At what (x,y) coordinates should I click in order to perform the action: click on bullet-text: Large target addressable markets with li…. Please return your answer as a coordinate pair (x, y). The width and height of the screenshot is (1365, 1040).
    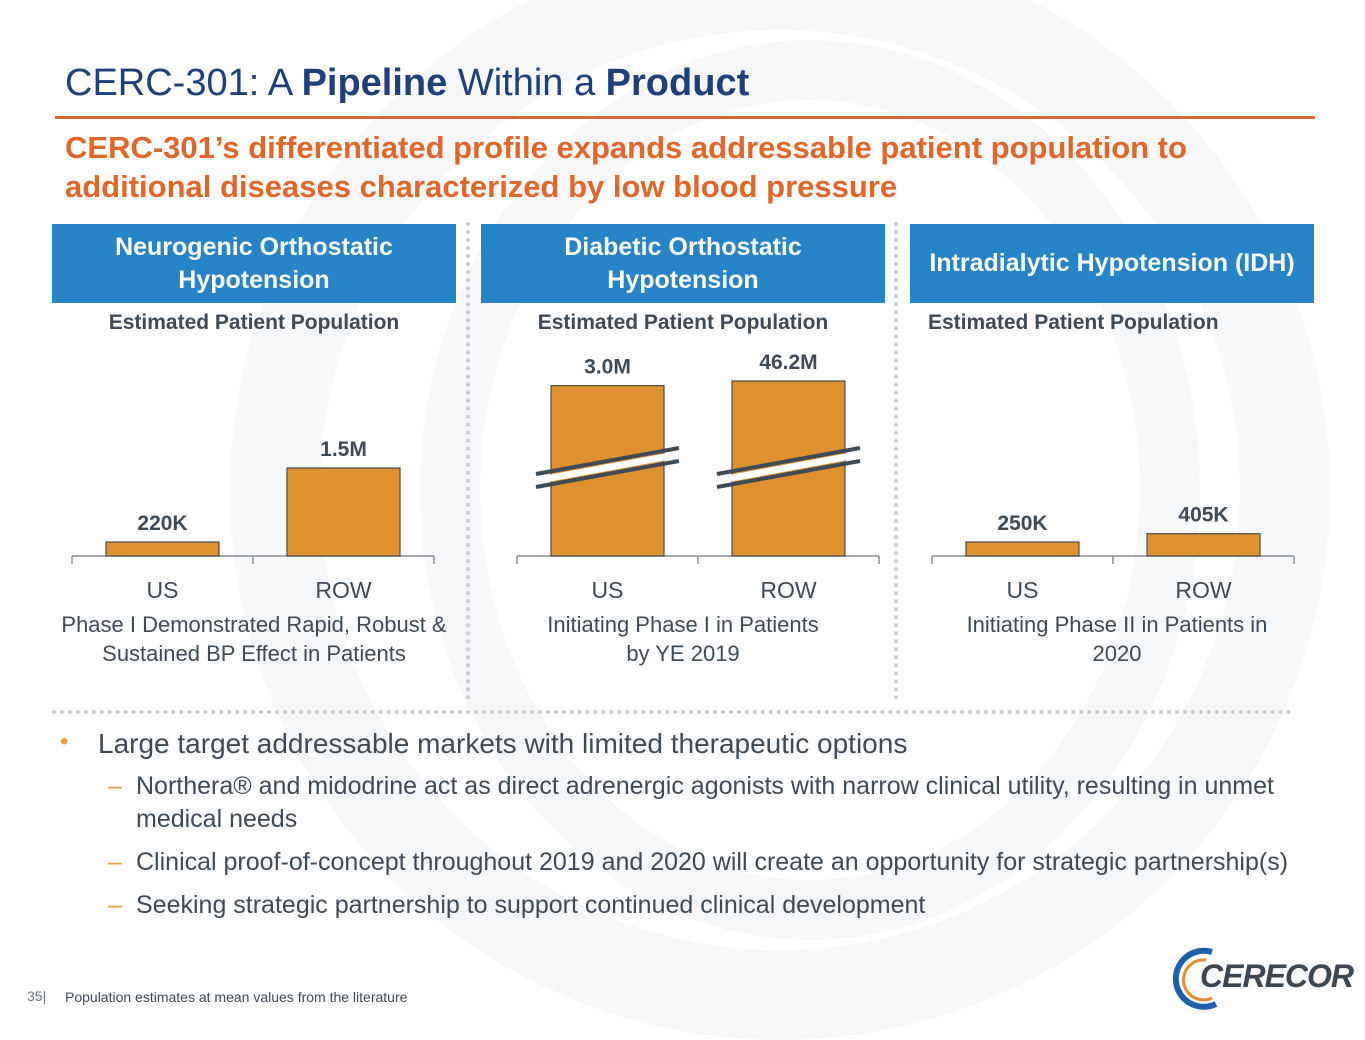
    Looking at the image, I should click on (503, 743).